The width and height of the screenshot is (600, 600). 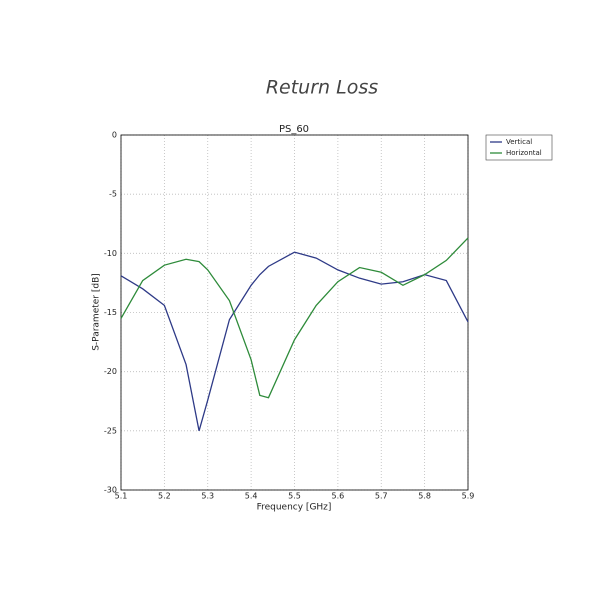 I want to click on legend-box, so click(x=519, y=147).